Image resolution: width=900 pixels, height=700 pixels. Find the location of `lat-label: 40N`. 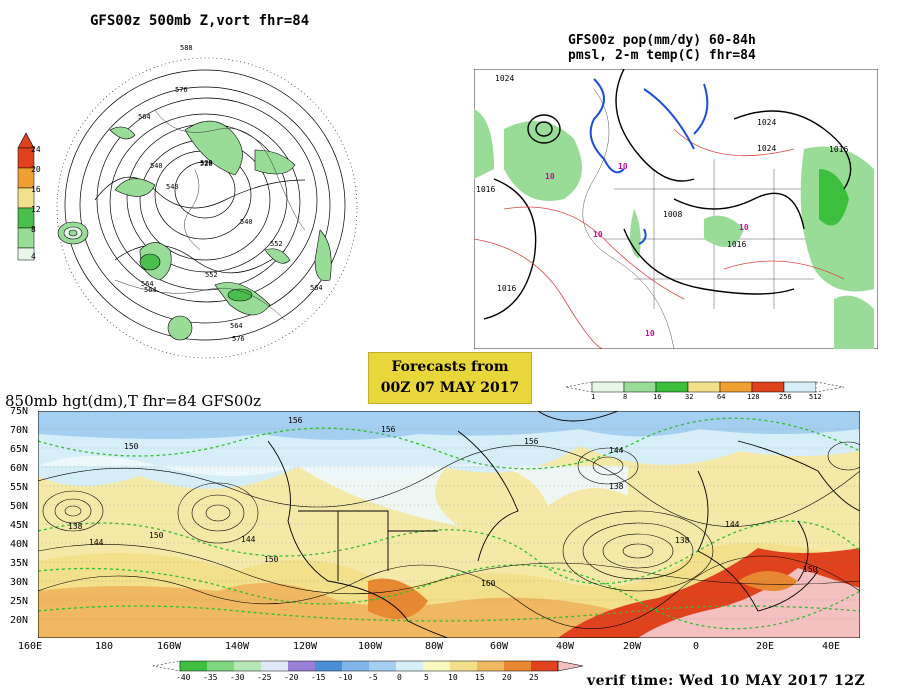

lat-label: 40N is located at coordinates (19, 544).